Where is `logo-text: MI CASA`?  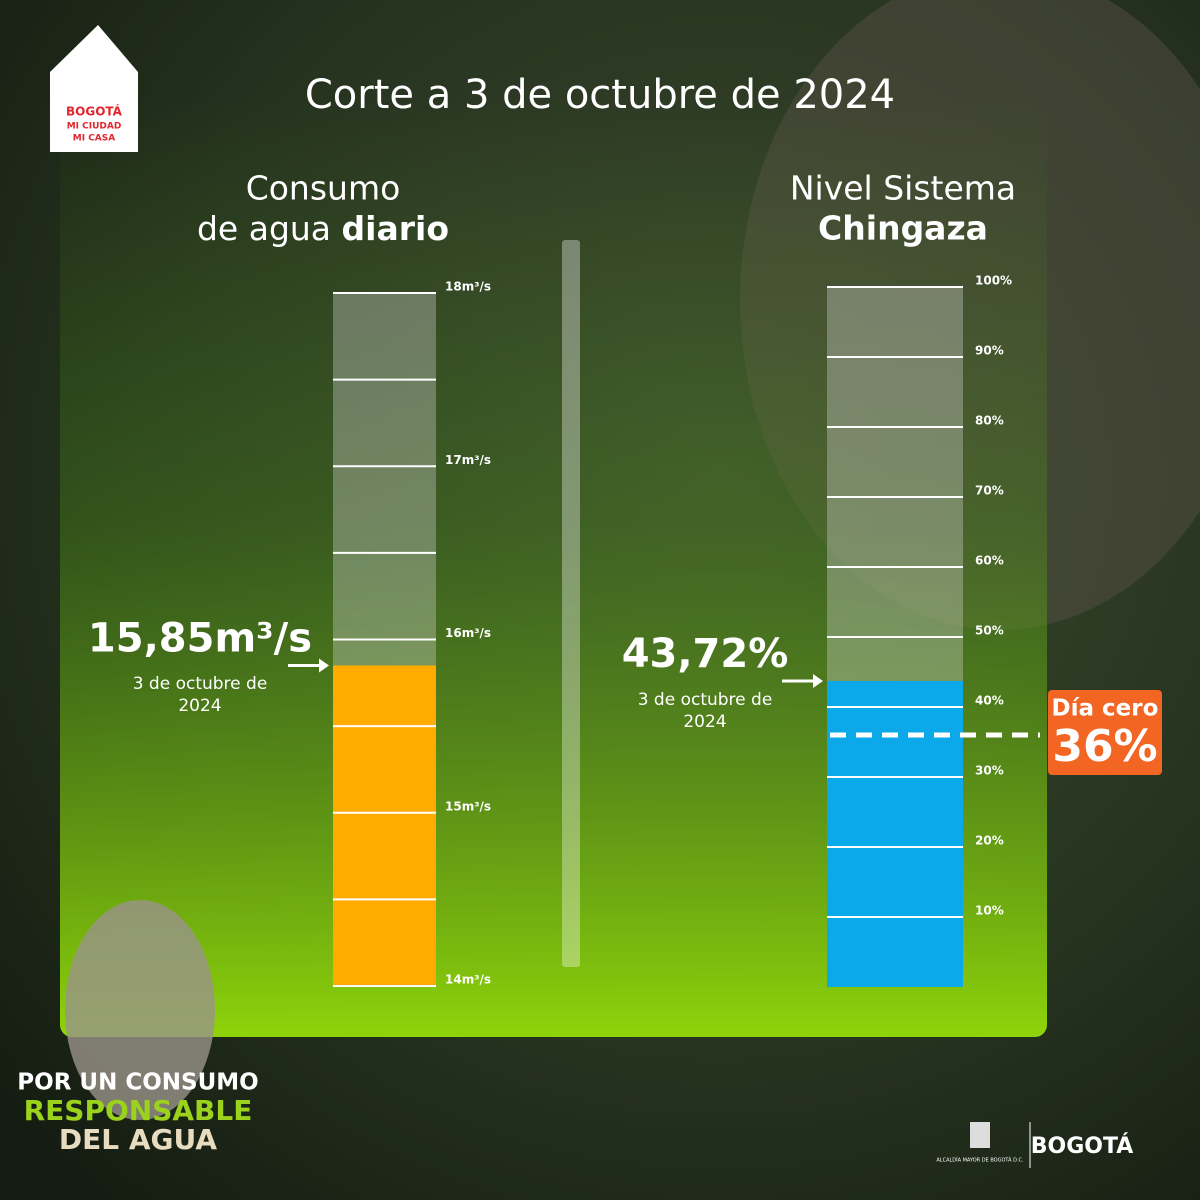
logo-text: MI CASA is located at coordinates (94, 139).